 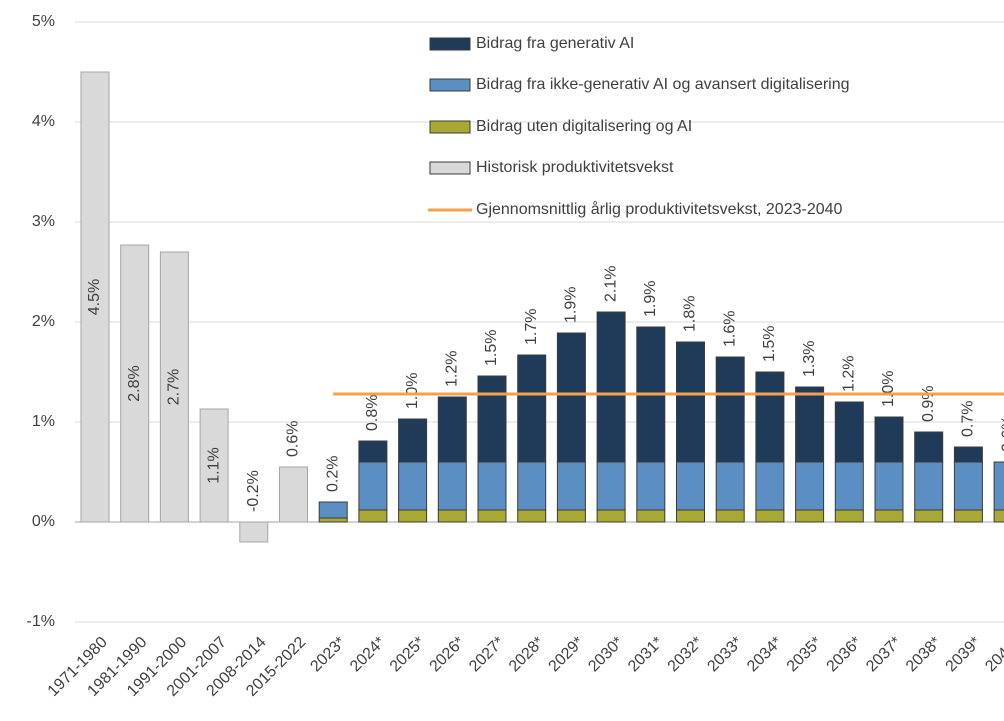 What do you see at coordinates (690, 314) in the screenshot?
I see `data-label: 1.8%` at bounding box center [690, 314].